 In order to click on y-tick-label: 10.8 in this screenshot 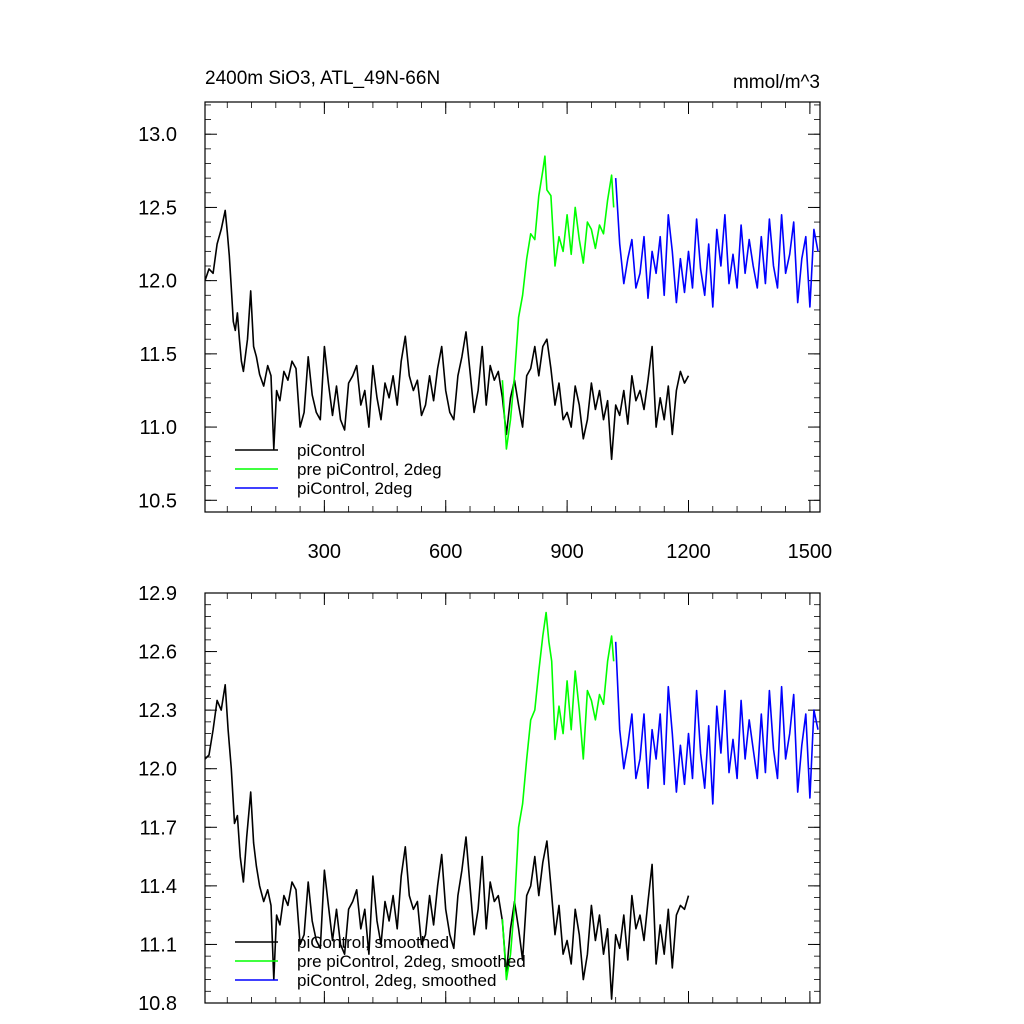, I will do `click(157, 1004)`.